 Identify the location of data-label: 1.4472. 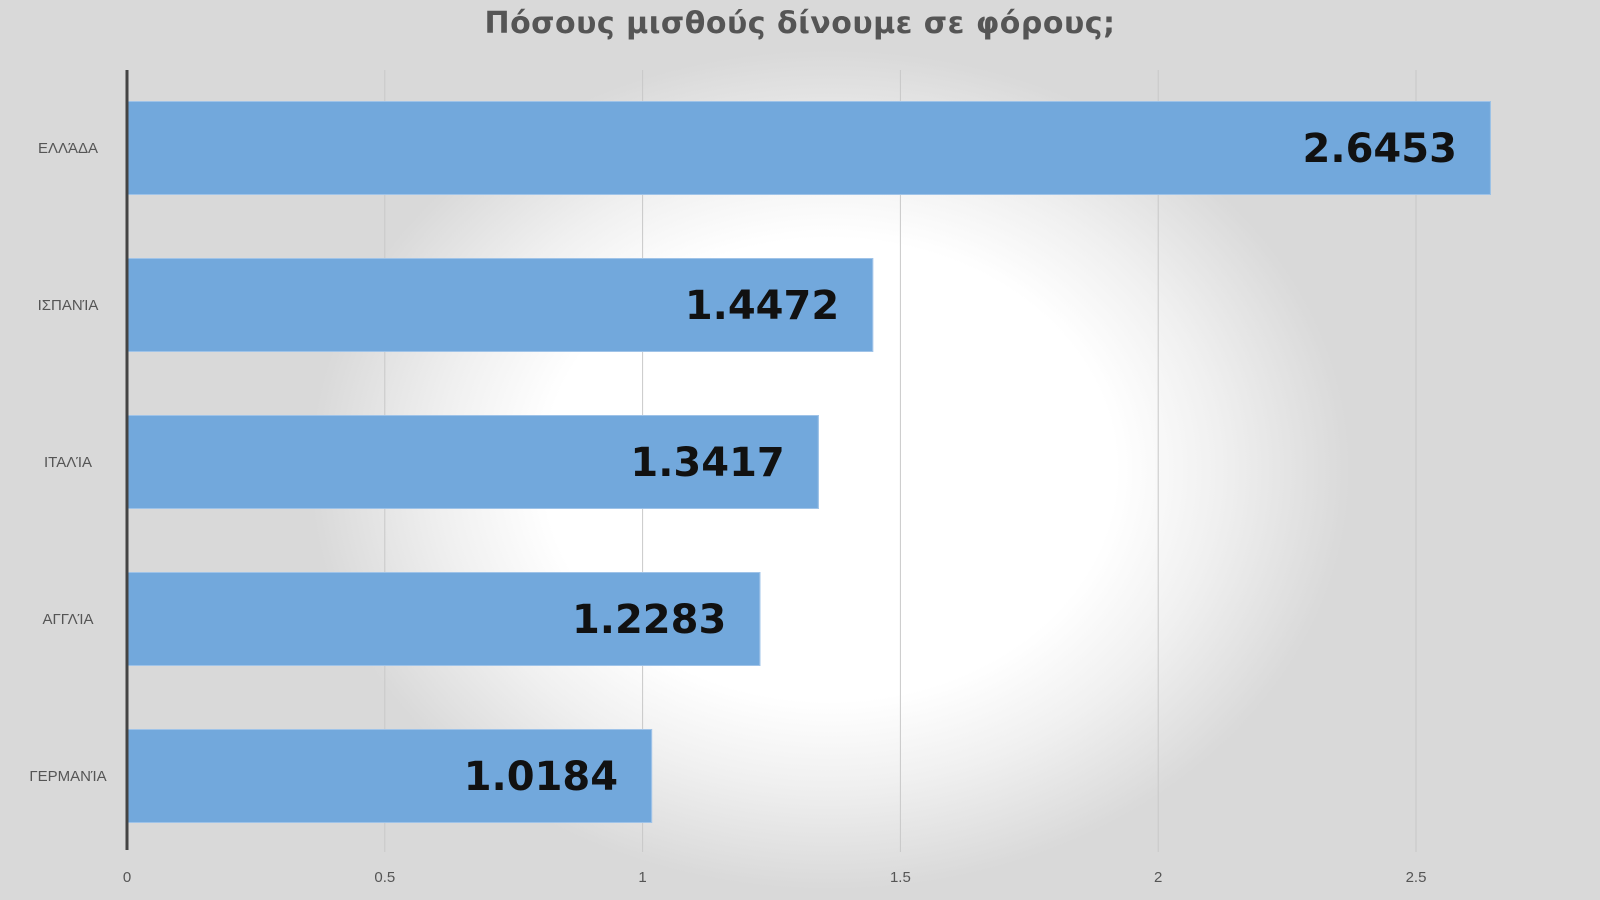
(762, 306).